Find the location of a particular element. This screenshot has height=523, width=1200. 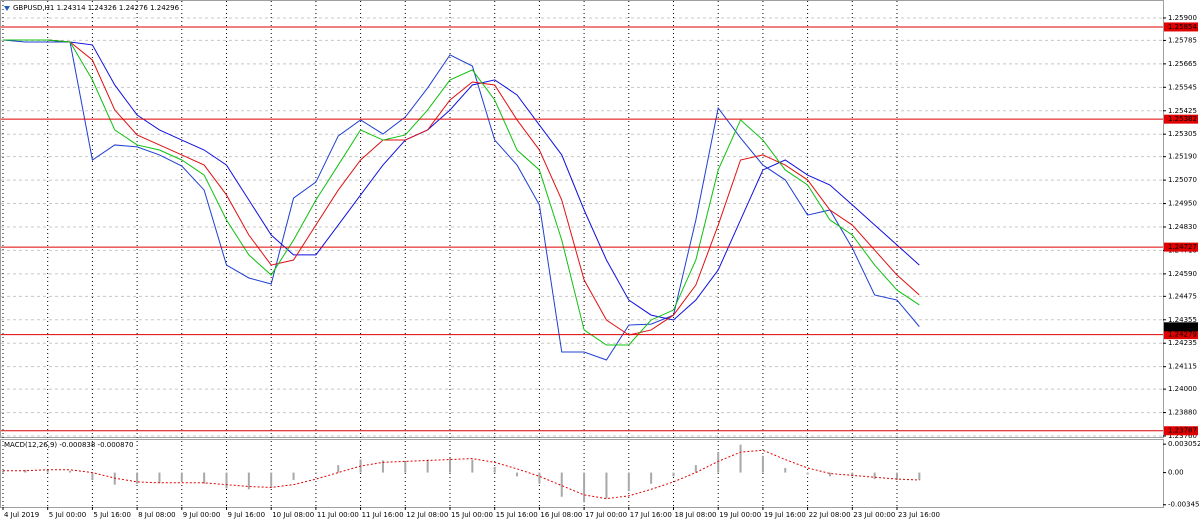

x-tick-label: 23 Jul 00:00 is located at coordinates (874, 515).